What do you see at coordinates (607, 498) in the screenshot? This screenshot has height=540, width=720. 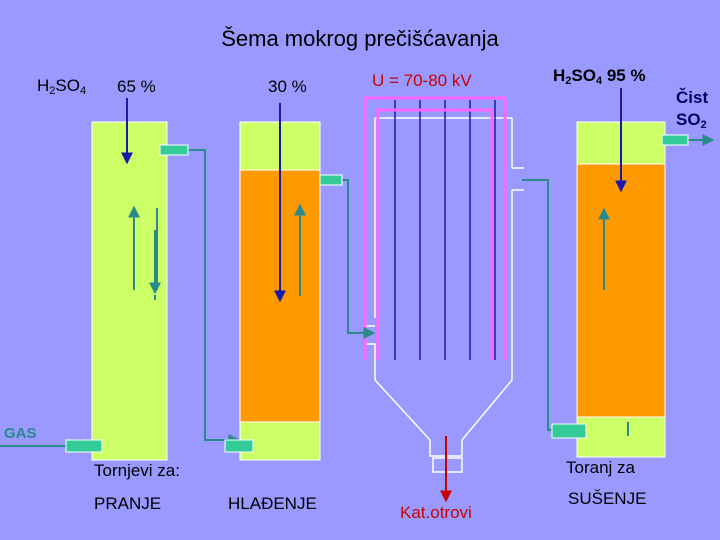 I see `drying-label: SUŠENJE` at bounding box center [607, 498].